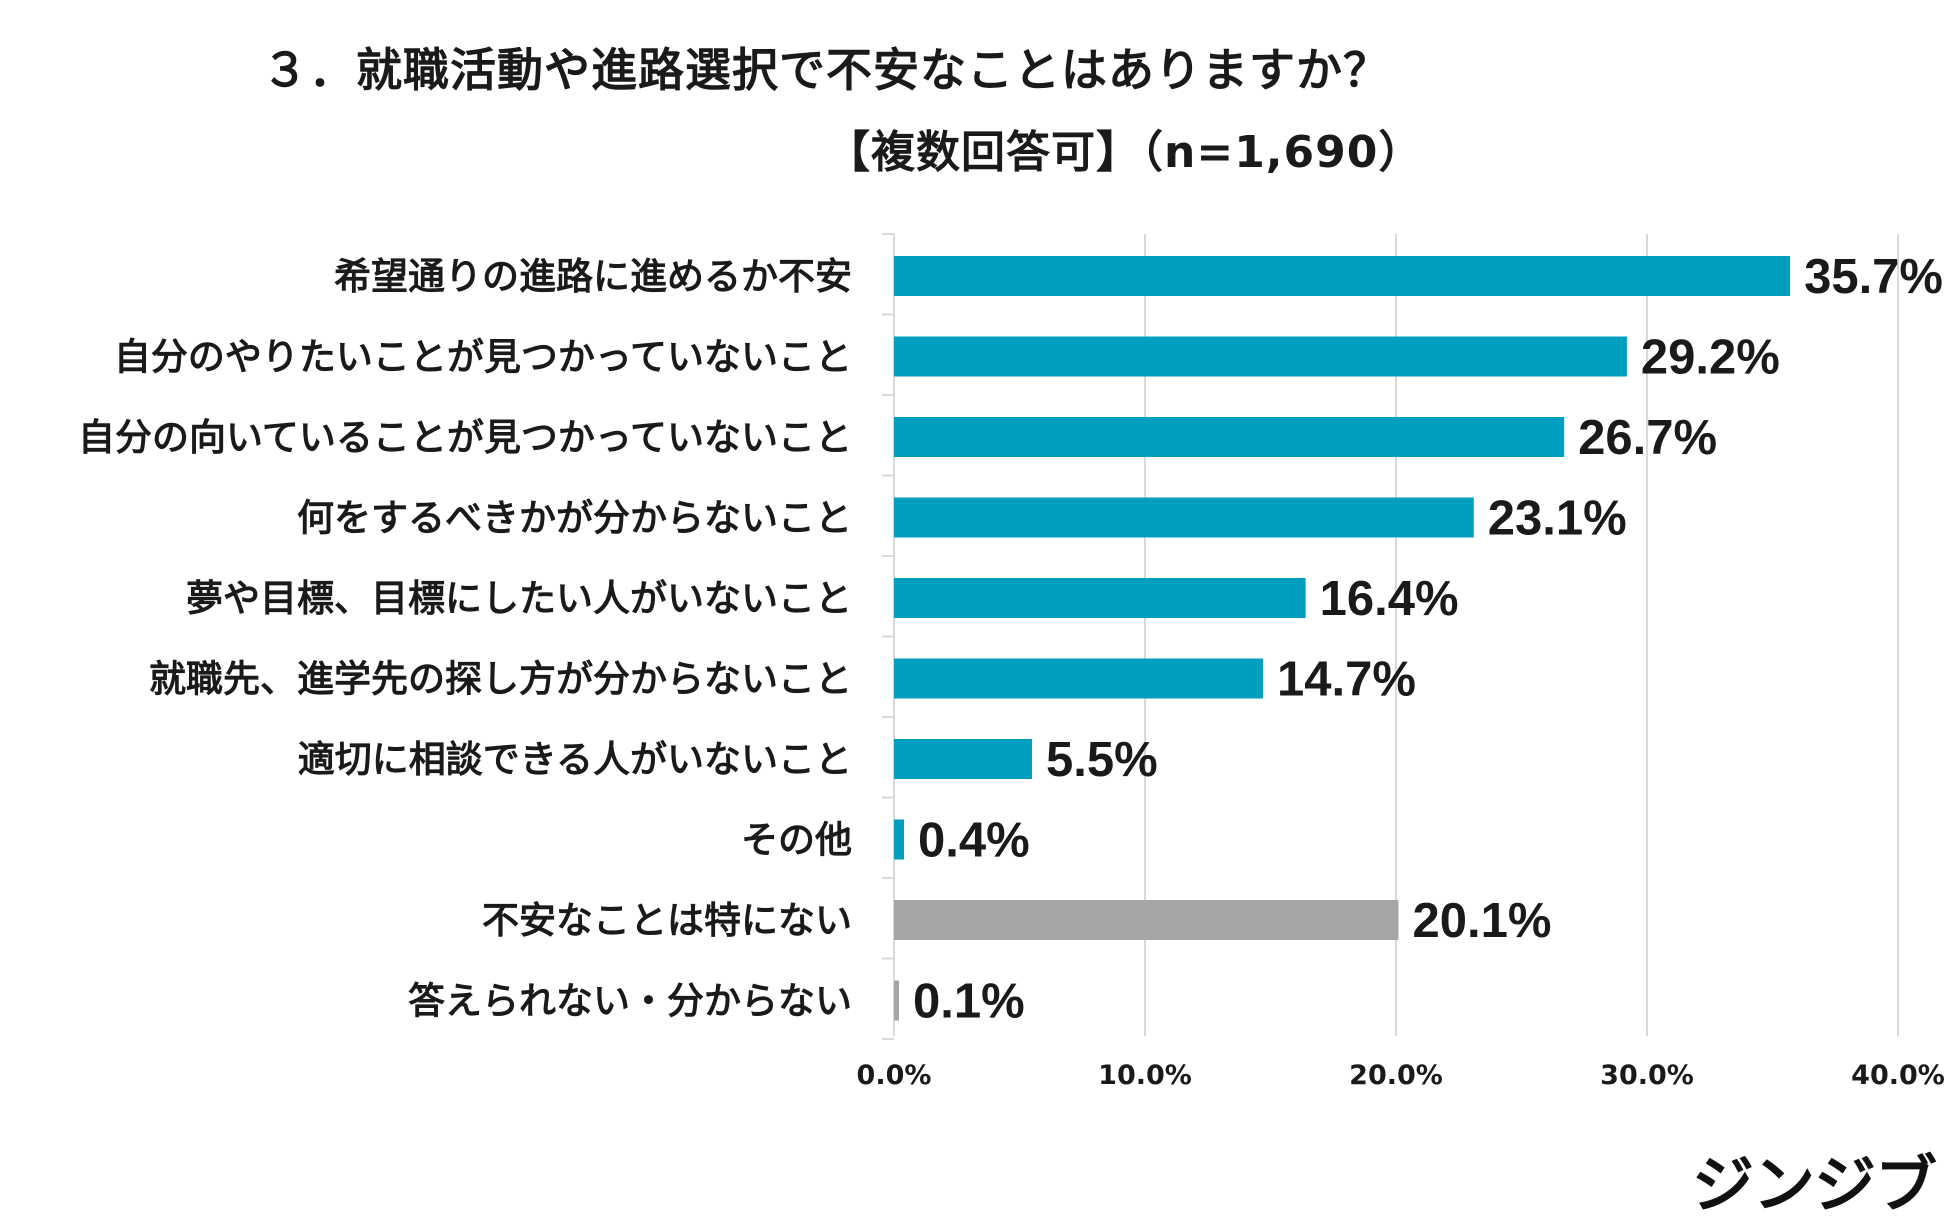 This screenshot has height=1230, width=1950. Describe the element at coordinates (500, 679) in the screenshot. I see `category-label: 就職先、進学先の探し方が分からないこと` at that location.